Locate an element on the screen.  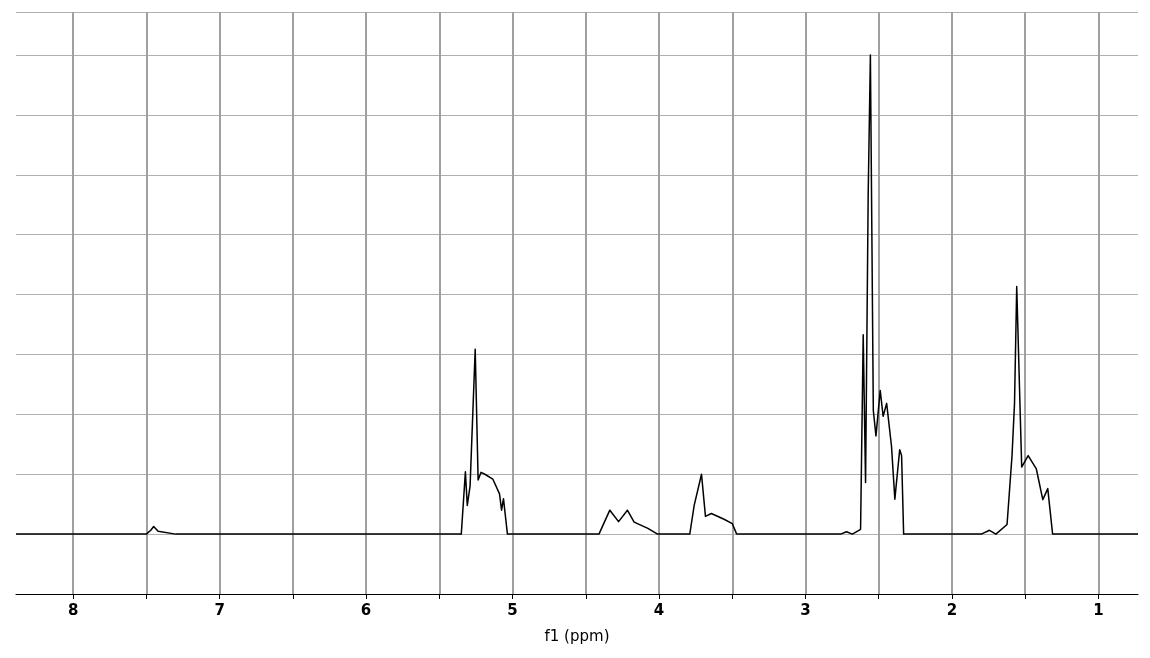
x-tick-label: 6 is located at coordinates (366, 609).